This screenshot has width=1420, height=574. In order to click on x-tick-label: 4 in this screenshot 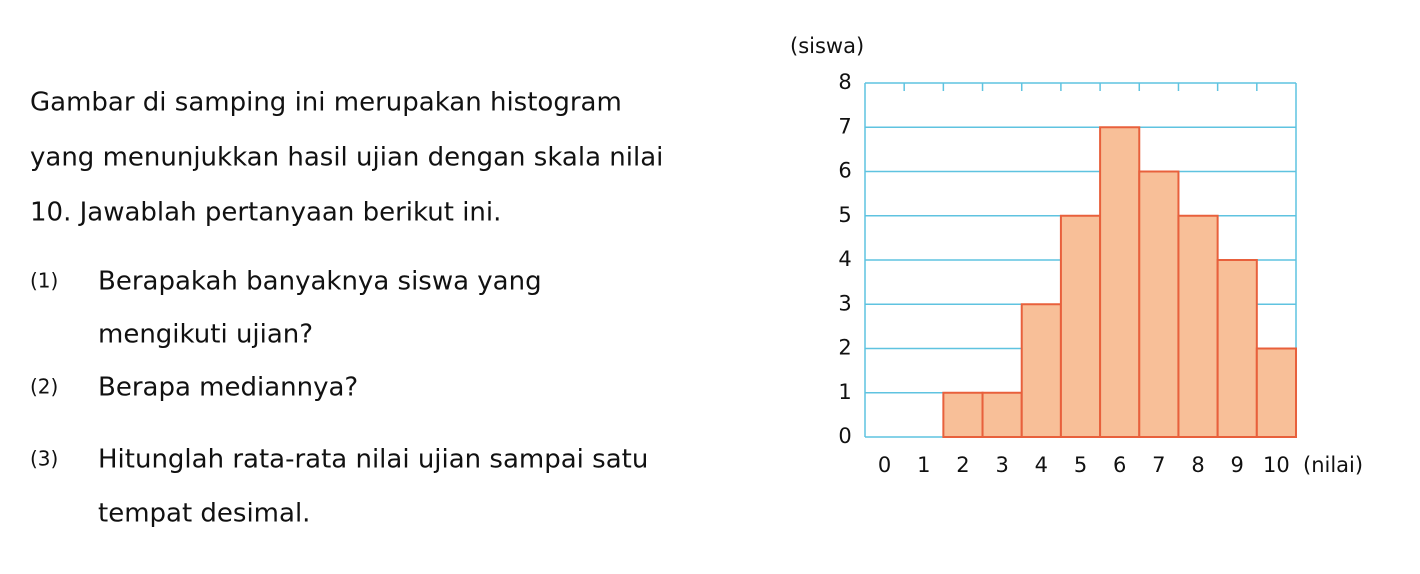, I will do `click(1041, 465)`.